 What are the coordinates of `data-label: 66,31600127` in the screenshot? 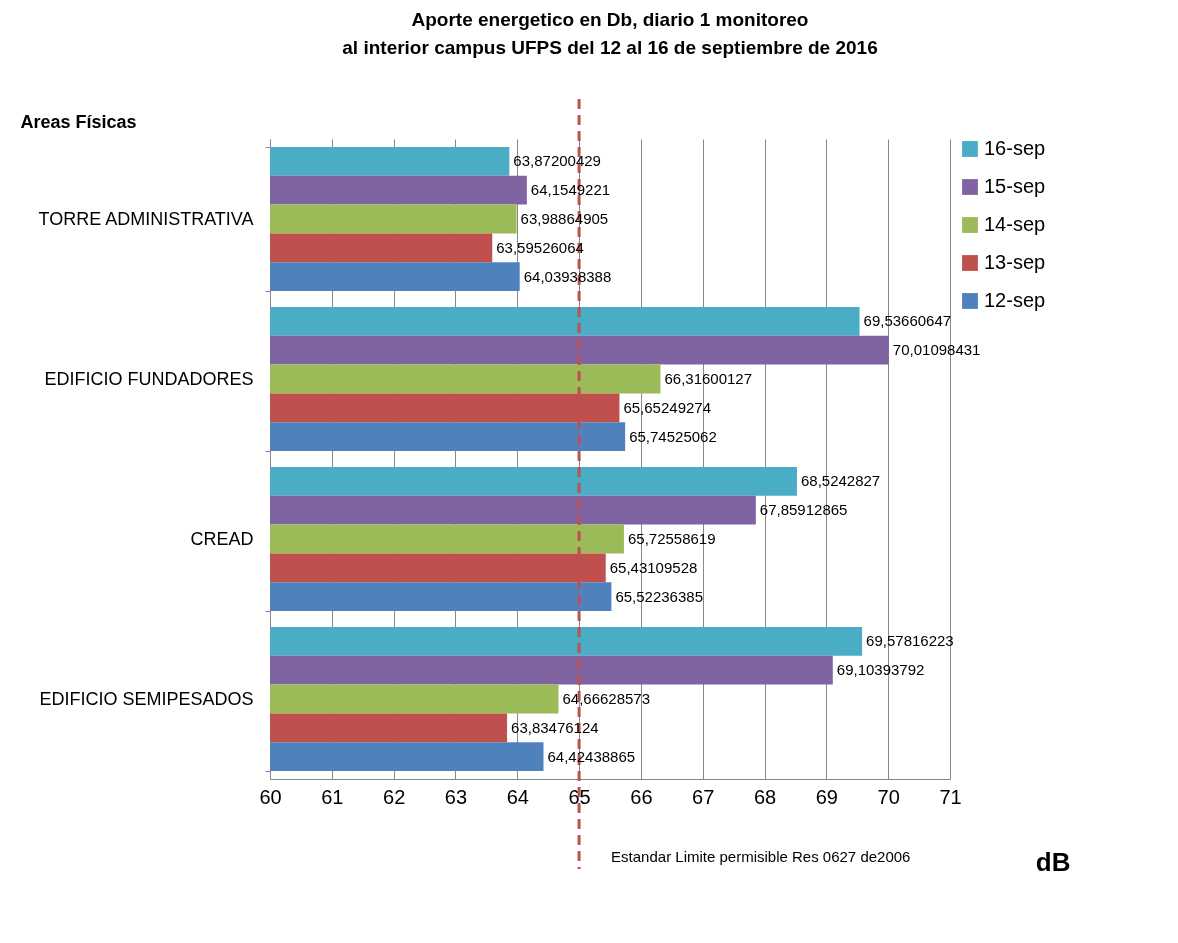 It's located at (708, 378).